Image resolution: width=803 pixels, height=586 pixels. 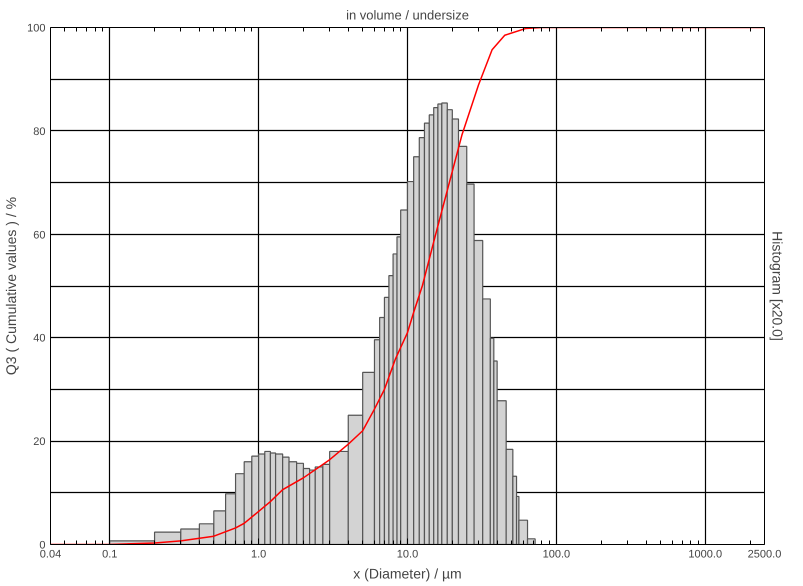 I want to click on y-axis-title: Q3 ( Cumulative values ) / %, so click(x=11, y=286).